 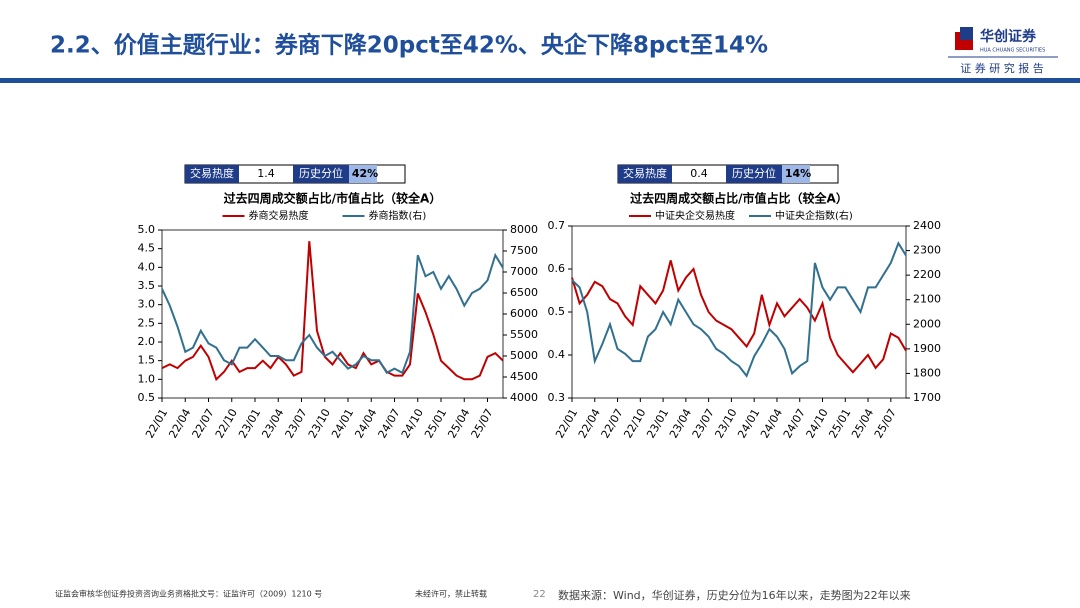 What do you see at coordinates (927, 250) in the screenshot?
I see `y2-tick-label: 2300` at bounding box center [927, 250].